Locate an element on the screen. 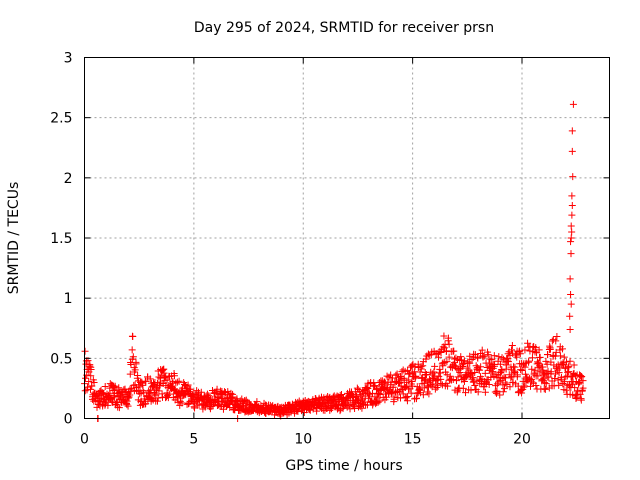  y-tick-label: 1 is located at coordinates (68, 299).